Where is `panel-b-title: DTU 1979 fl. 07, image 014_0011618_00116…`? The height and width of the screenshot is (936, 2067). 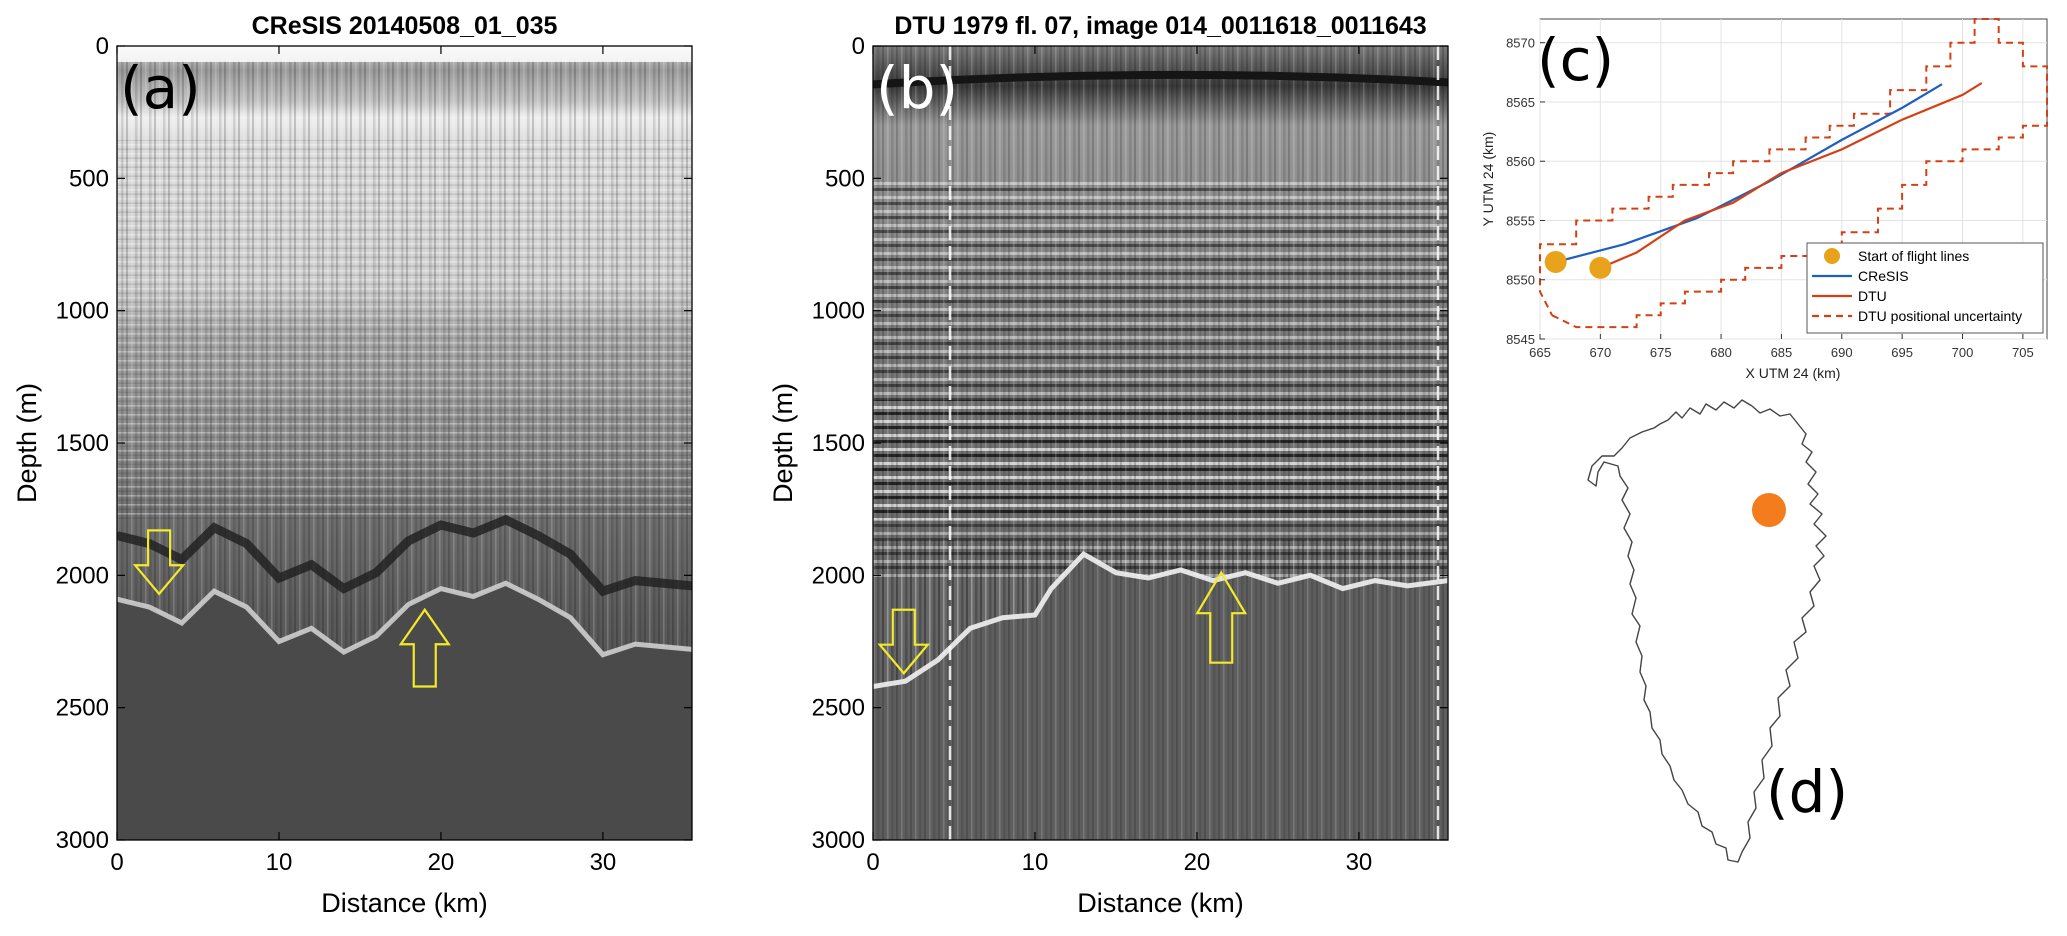
panel-b-title: DTU 1979 fl. 07, image 014_0011618_00116… is located at coordinates (1160, 26).